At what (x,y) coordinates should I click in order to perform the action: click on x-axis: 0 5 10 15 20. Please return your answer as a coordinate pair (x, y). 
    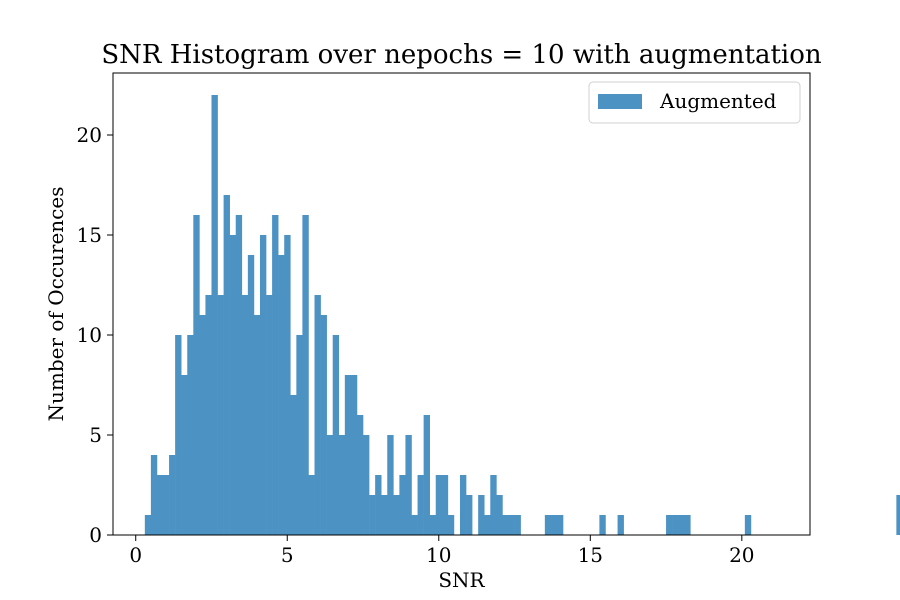
    Looking at the image, I should click on (442, 551).